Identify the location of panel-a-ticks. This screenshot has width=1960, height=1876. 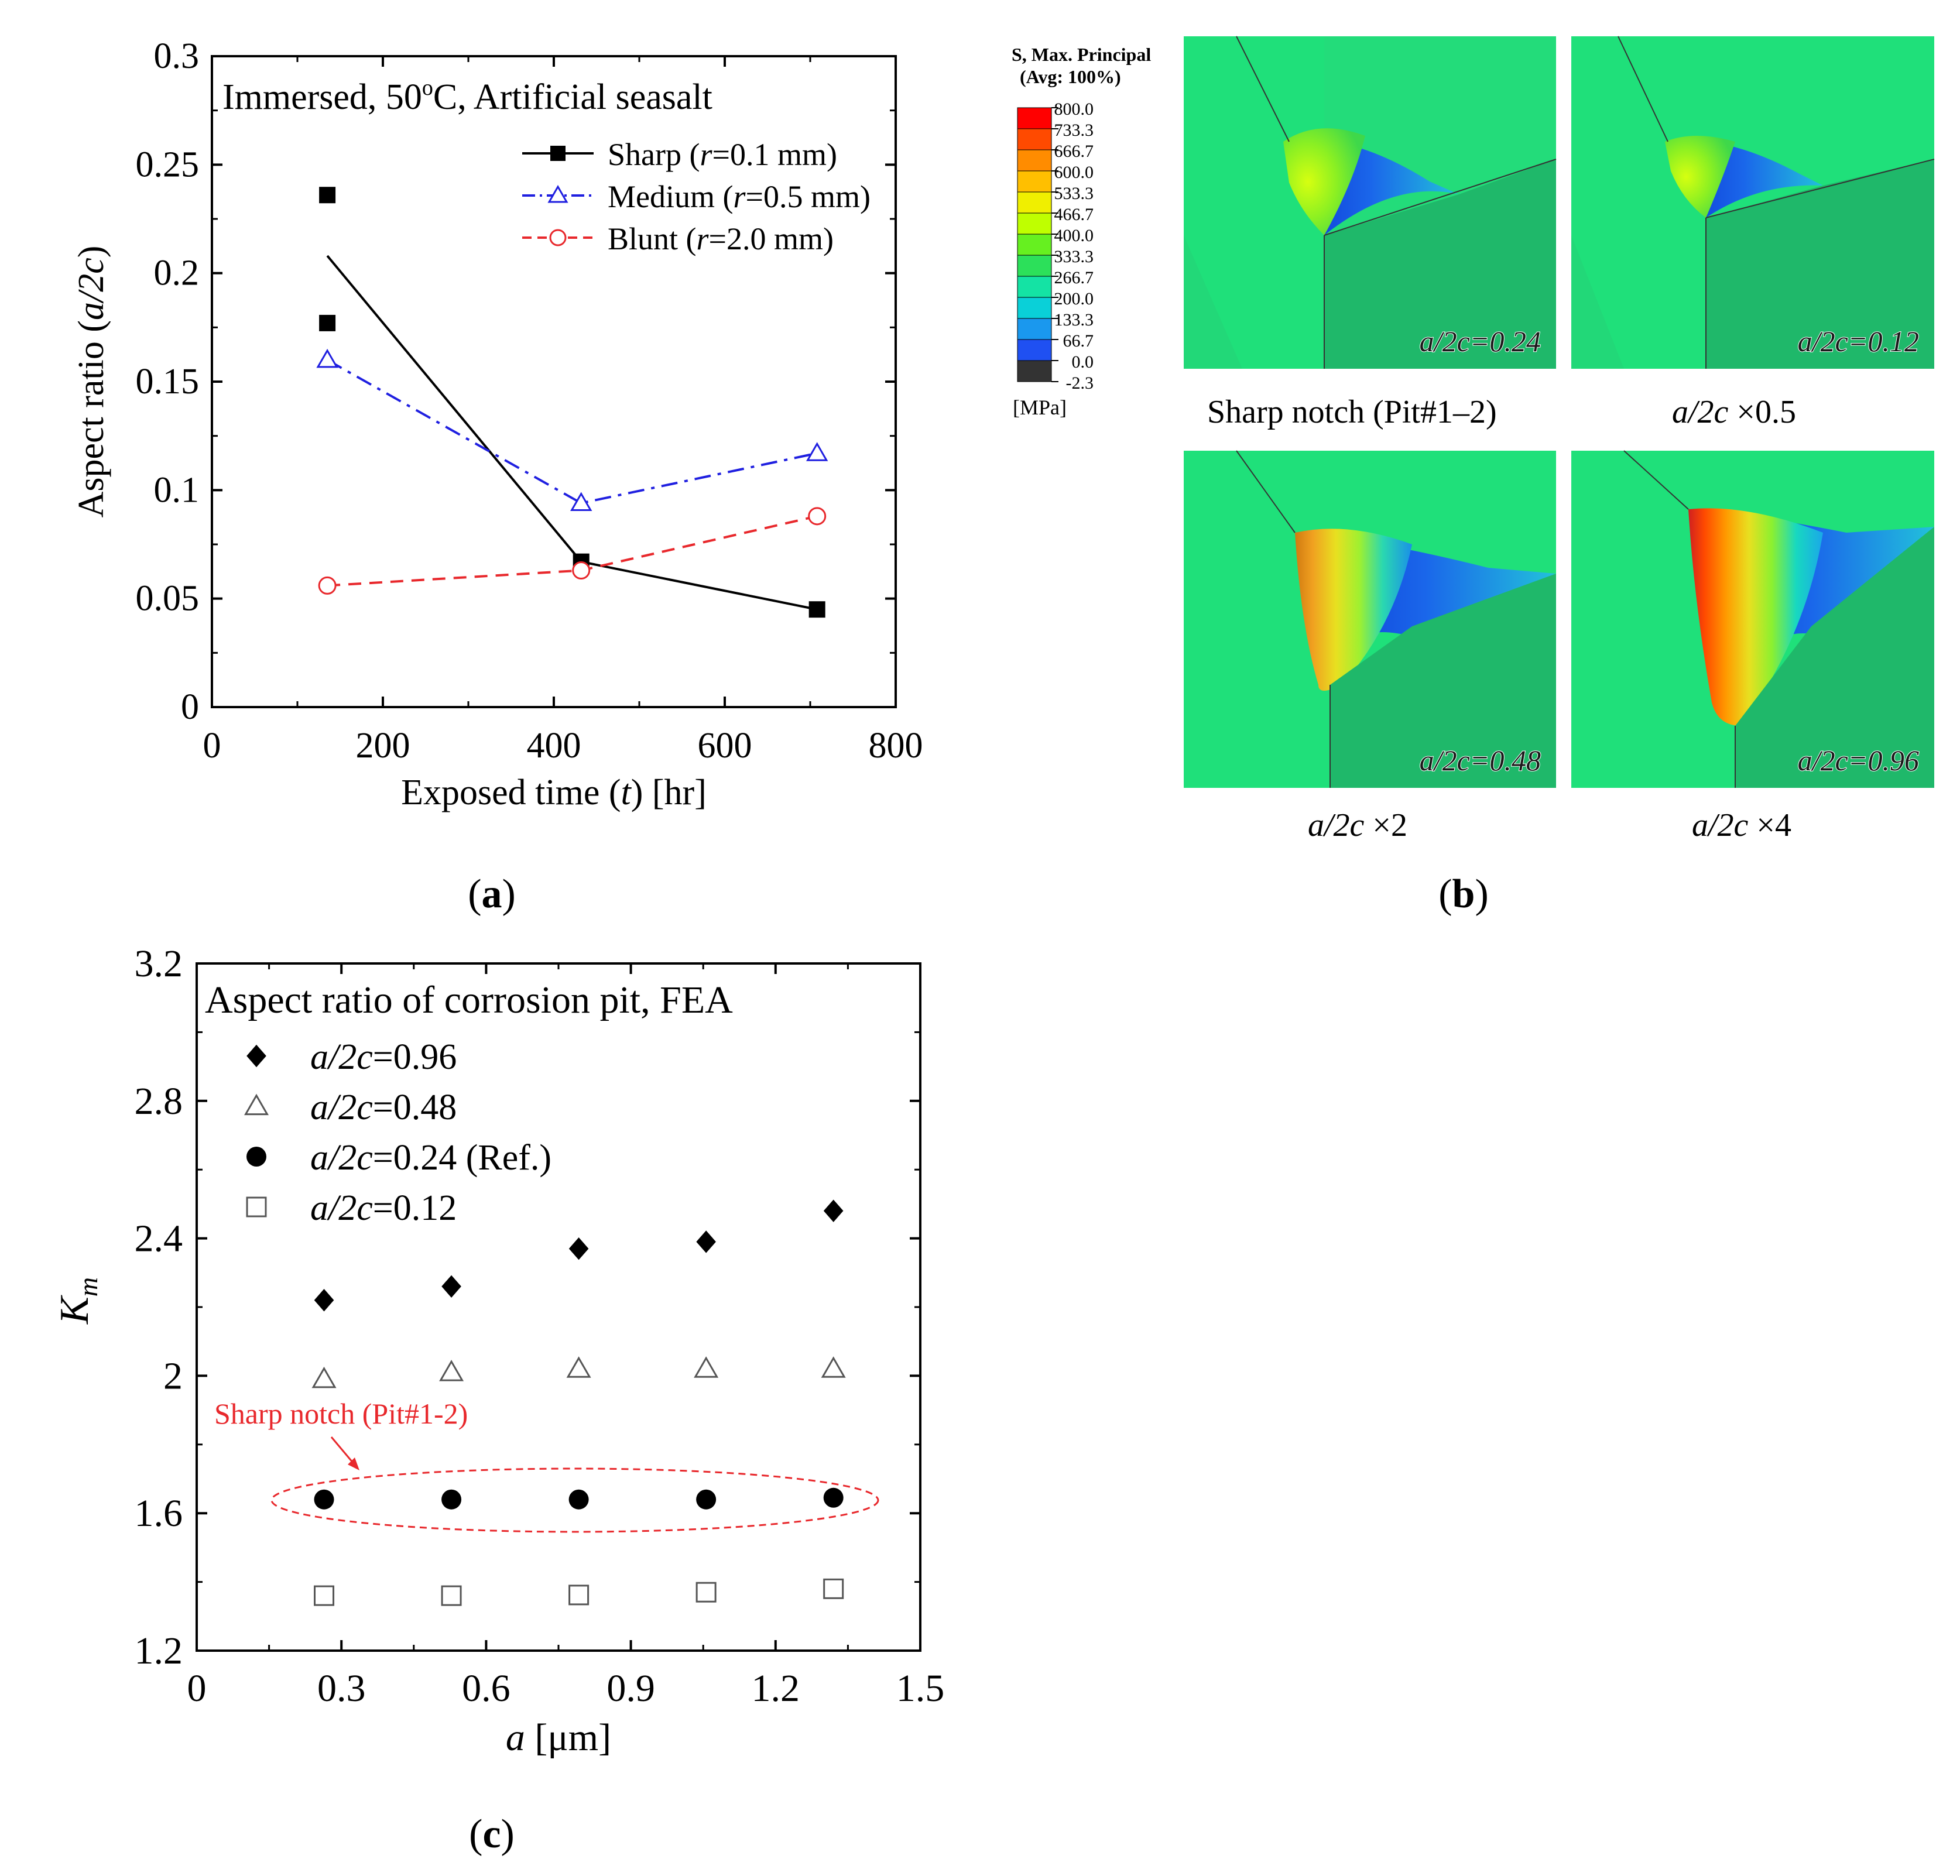
(554, 381).